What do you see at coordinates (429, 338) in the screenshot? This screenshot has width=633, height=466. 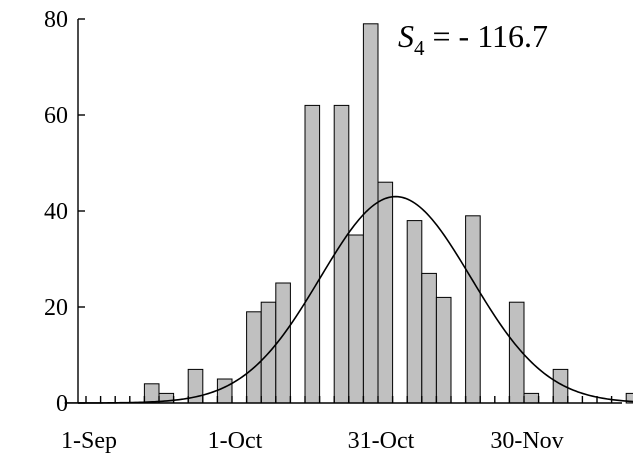 I see `bar-4-Nov` at bounding box center [429, 338].